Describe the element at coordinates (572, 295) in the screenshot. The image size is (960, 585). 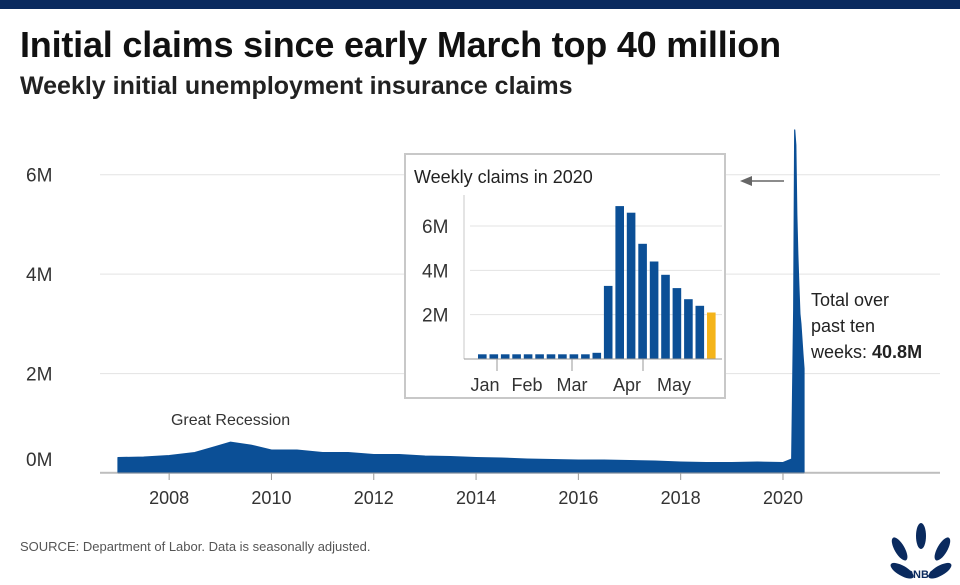
I see `inset-chart: 2M 4M 6M Jan Feb Mar Apr May` at that location.